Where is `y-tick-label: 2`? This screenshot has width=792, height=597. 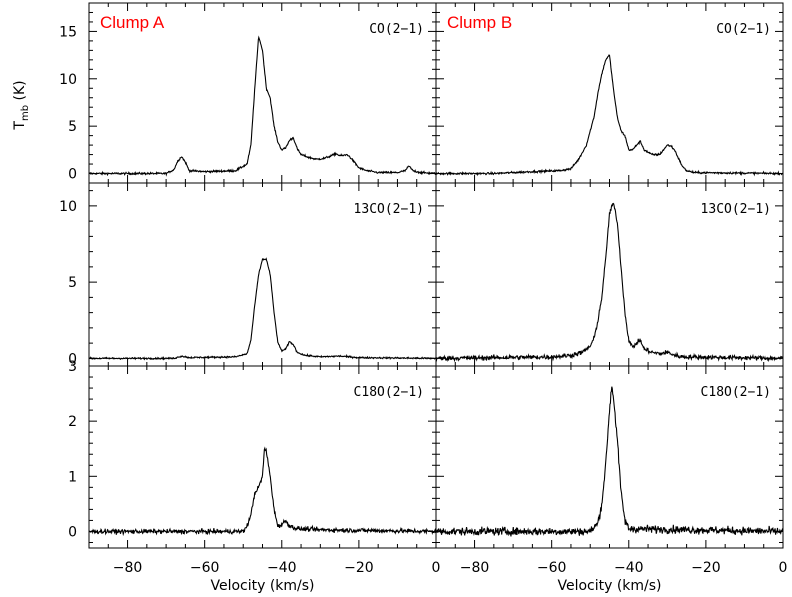 y-tick-label: 2 is located at coordinates (72, 422).